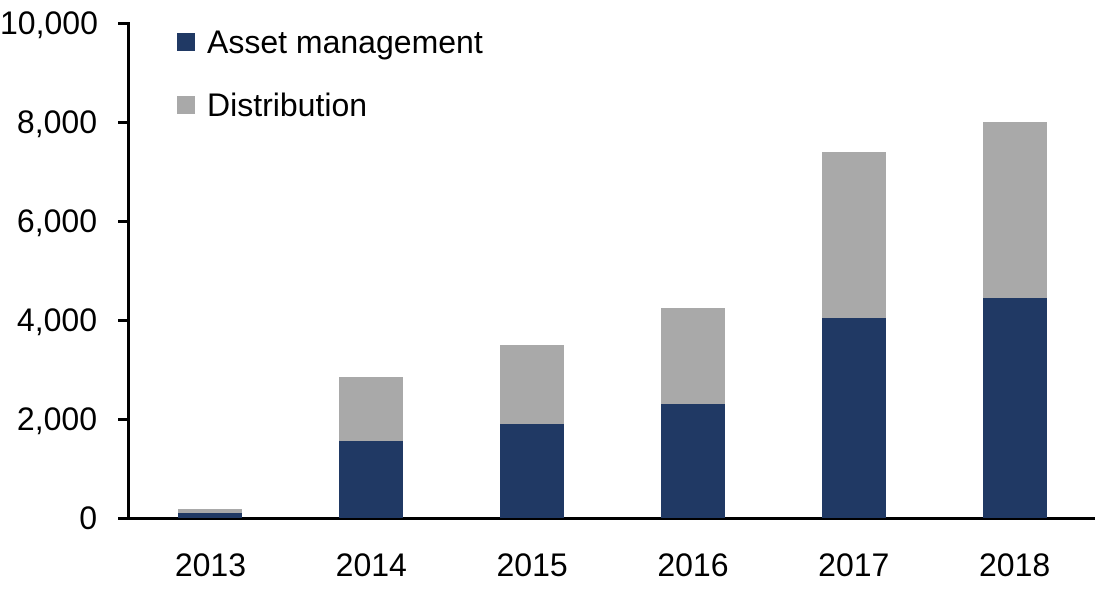 Image resolution: width=1102 pixels, height=594 pixels. What do you see at coordinates (1014, 210) in the screenshot?
I see `bar-segment-distribution-2018` at bounding box center [1014, 210].